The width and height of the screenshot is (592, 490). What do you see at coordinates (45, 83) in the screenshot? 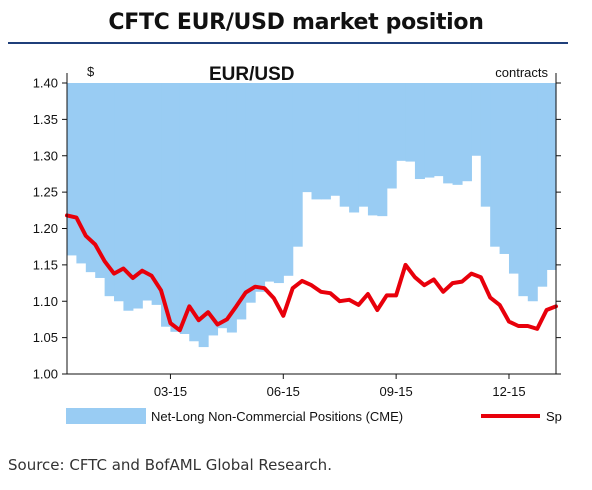
I see `y-tick-label: 1.40` at bounding box center [45, 83].